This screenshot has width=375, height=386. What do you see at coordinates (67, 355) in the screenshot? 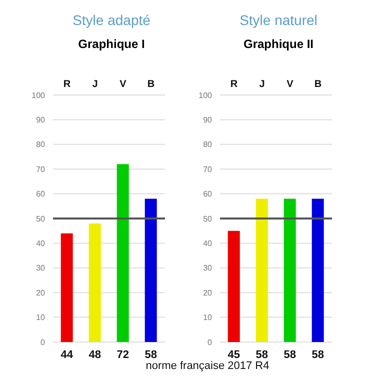
I see `data-label: 44` at bounding box center [67, 355].